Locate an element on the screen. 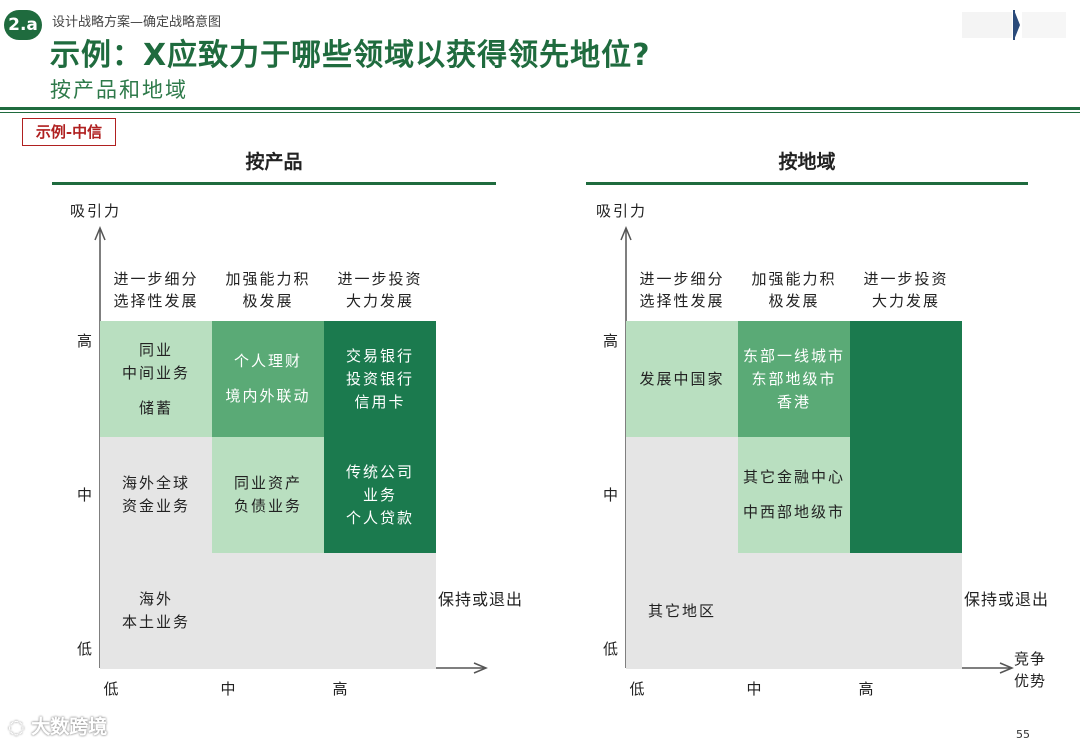 The width and height of the screenshot is (1080, 748). region-matrix-cell: 东部一线城市 东部地级市香港 is located at coordinates (794, 379).